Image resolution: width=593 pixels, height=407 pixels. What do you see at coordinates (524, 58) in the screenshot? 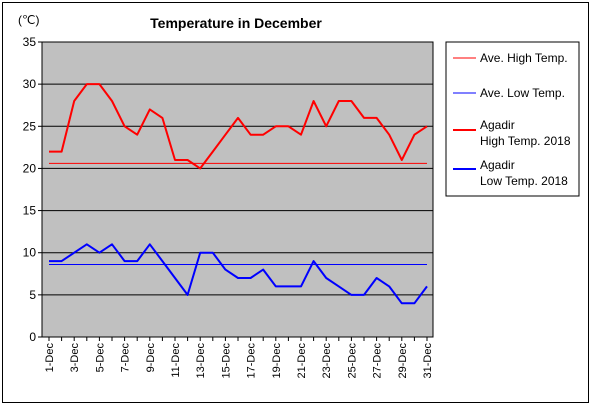
I see `legend-label-1: Ave. High Temp.` at bounding box center [524, 58].